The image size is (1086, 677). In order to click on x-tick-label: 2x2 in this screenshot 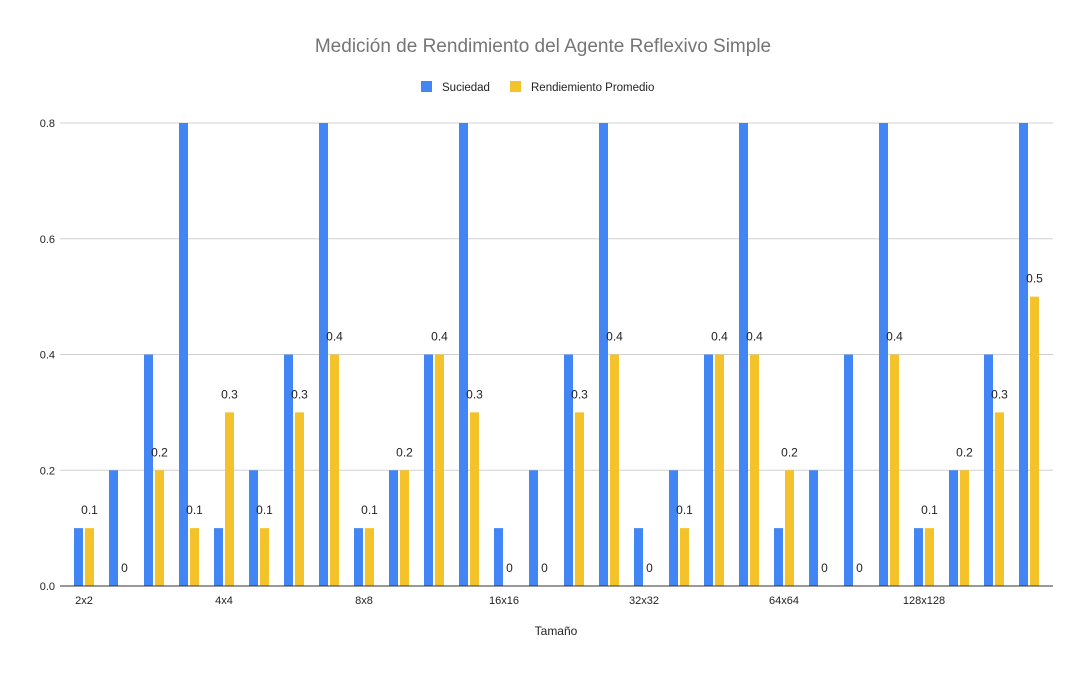, I will do `click(84, 601)`.